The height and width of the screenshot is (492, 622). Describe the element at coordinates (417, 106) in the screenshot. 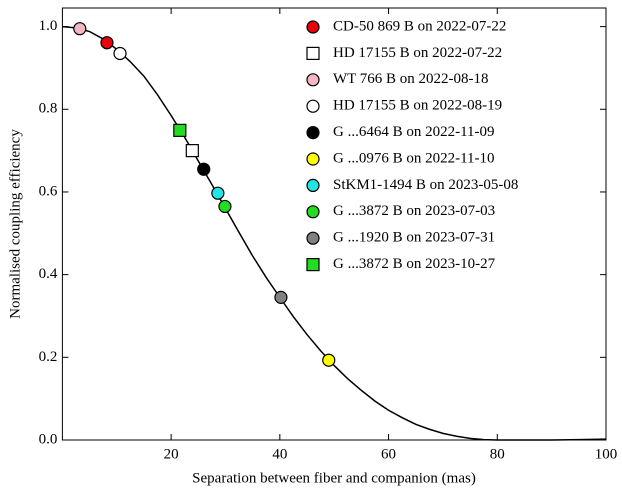

I see `legend-label: HD 17155 B on 2022-08-19` at that location.